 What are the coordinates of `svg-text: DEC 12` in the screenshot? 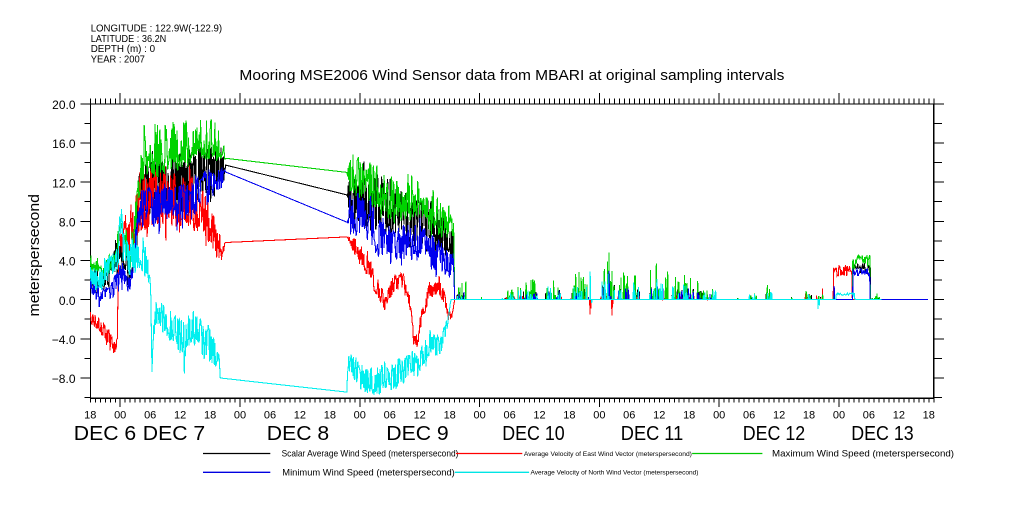 It's located at (774, 434).